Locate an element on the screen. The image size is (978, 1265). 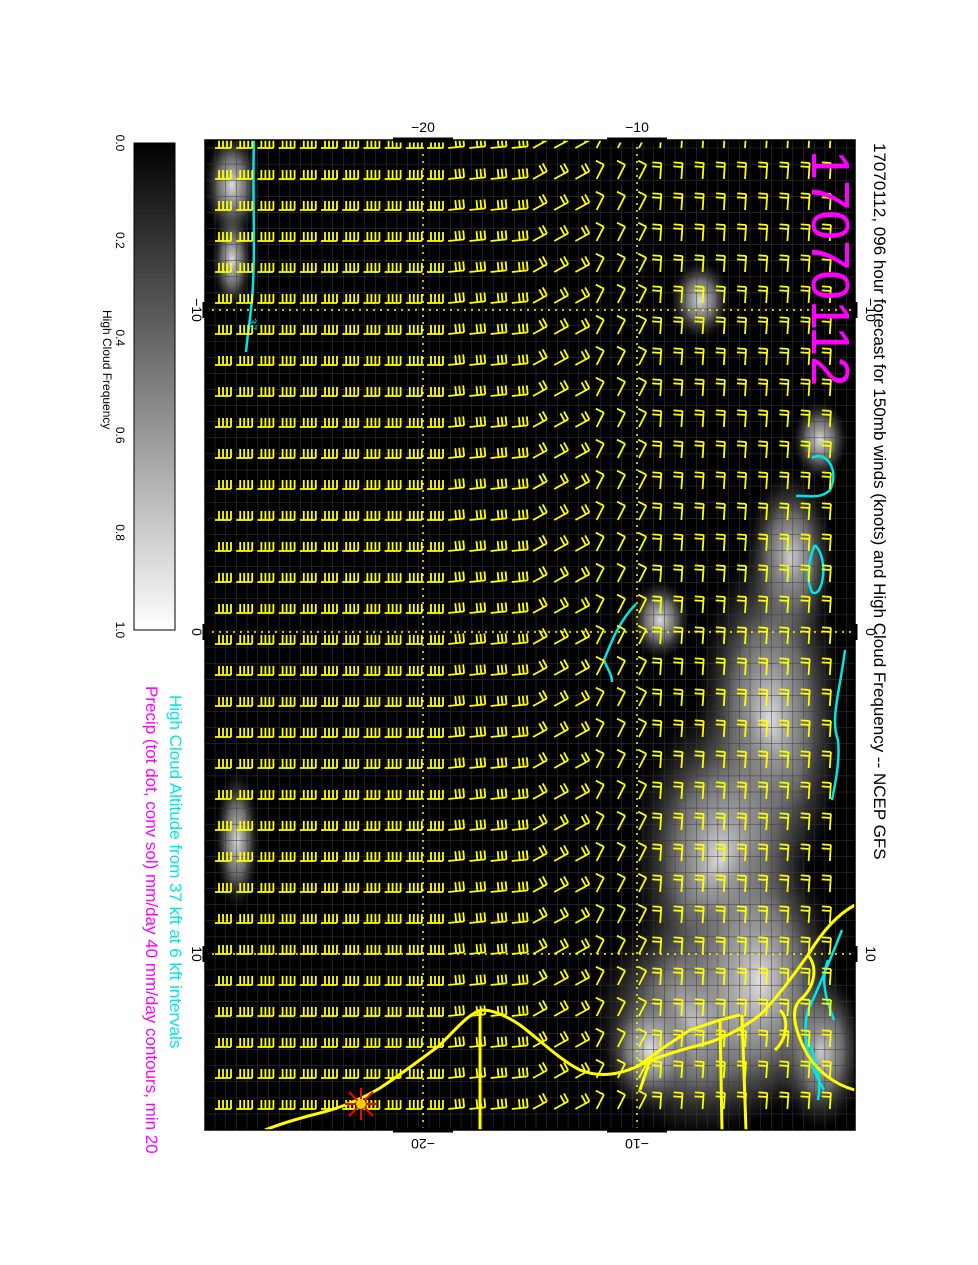
colorbar-tick-label: 0.6 is located at coordinates (120, 435).